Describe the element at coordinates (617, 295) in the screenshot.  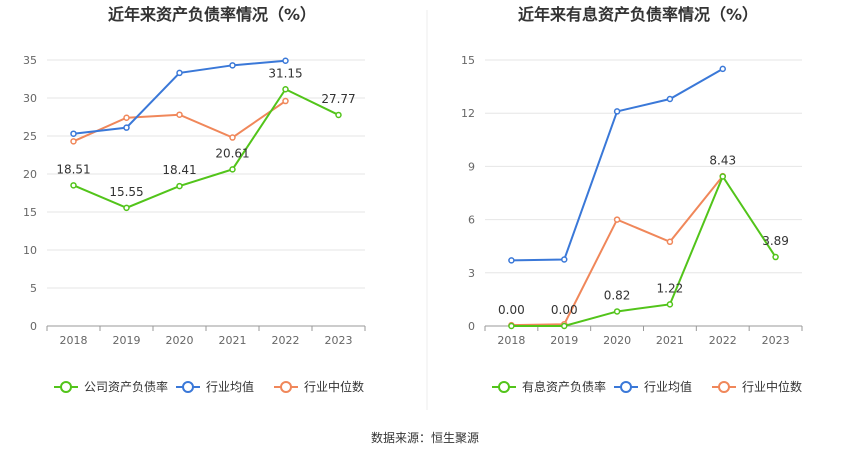
I see `data-label: 0.82` at that location.